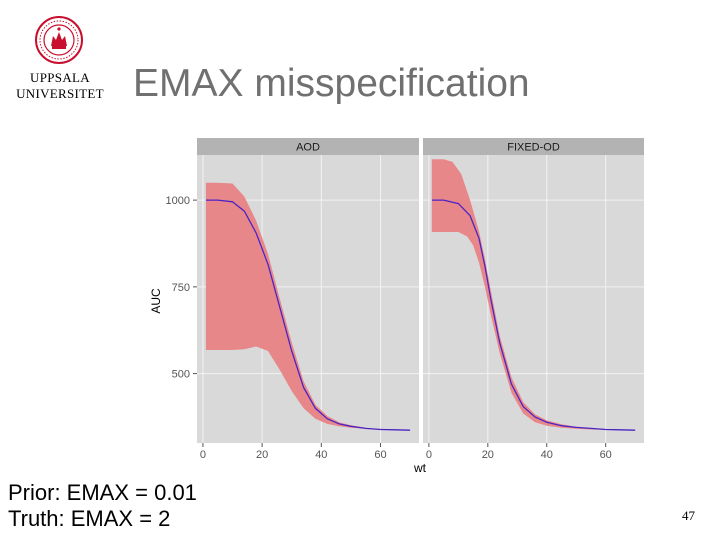 This screenshot has width=720, height=540. Describe the element at coordinates (331, 83) in the screenshot. I see `slide-title: EMAX misspecification` at that location.